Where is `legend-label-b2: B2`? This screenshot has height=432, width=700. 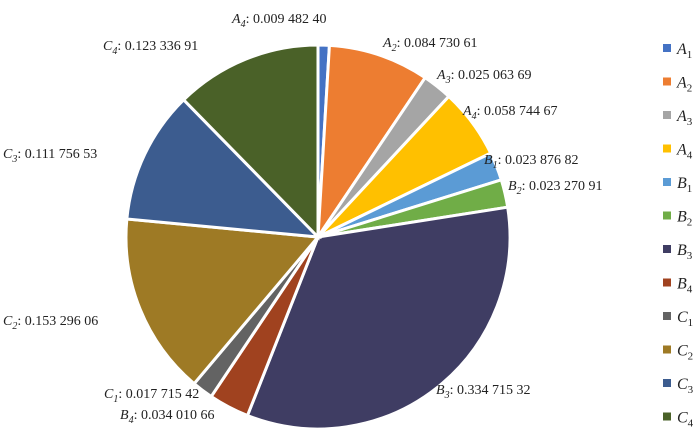 legend-label-b2: B2 is located at coordinates (684, 219).